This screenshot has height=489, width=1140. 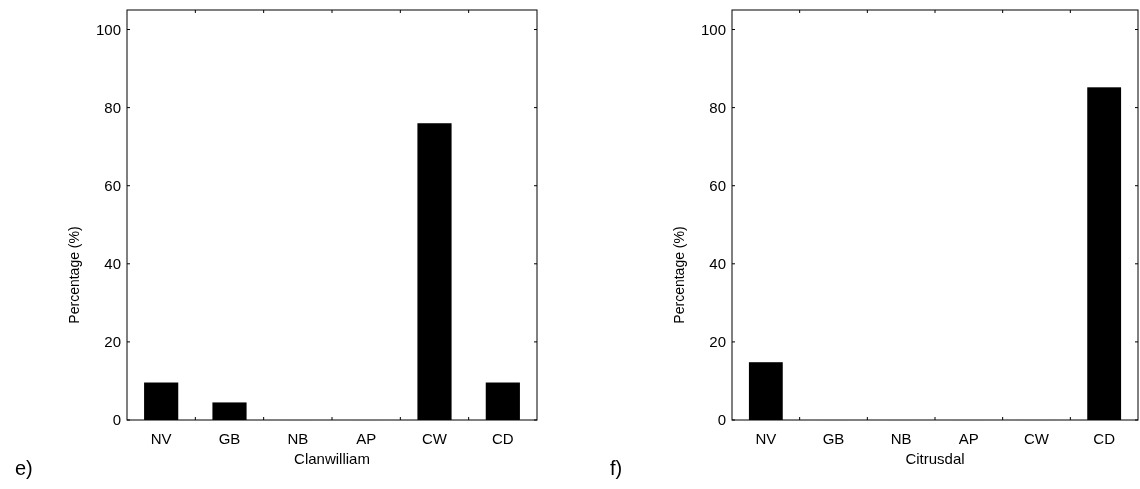 What do you see at coordinates (616, 468) in the screenshot?
I see `text: f)` at bounding box center [616, 468].